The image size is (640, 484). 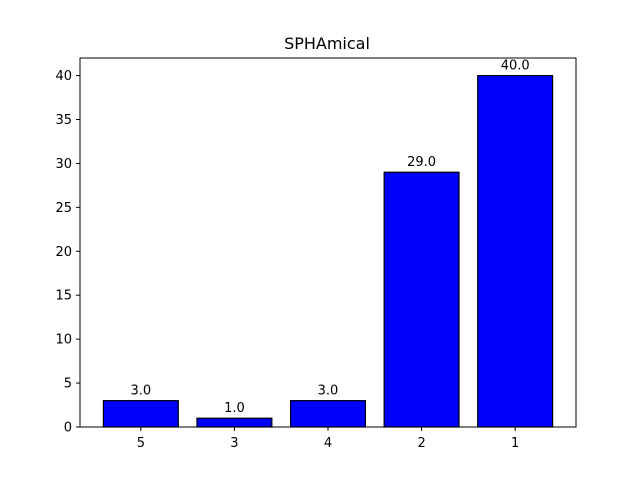 I want to click on chart-title: SPHAmical, so click(x=327, y=43).